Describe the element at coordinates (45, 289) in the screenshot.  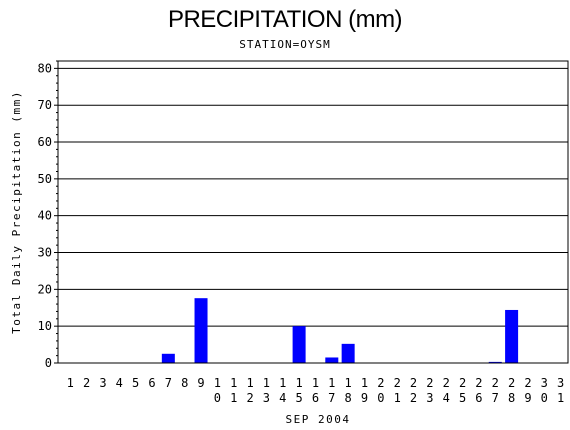
I see `y-tick-label: 20` at that location.